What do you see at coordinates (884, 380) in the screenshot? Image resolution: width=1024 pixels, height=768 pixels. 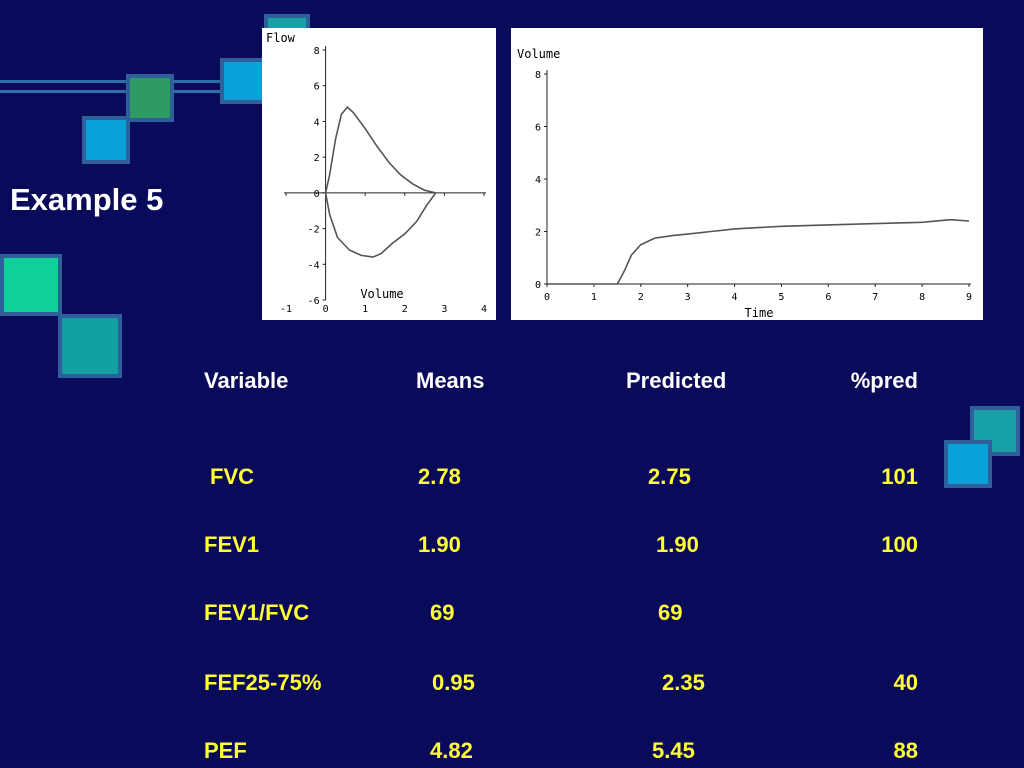 I see `table-header--pred: %pred` at bounding box center [884, 380].